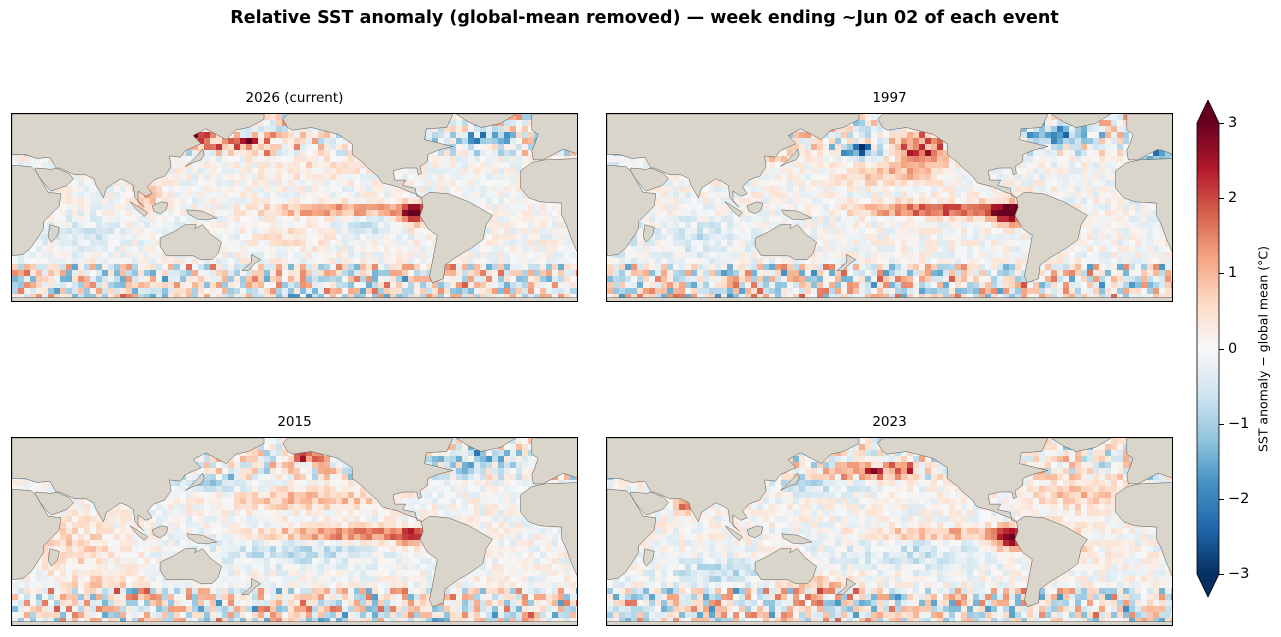  I want to click on colorbar-tick-label: −1, so click(1239, 424).